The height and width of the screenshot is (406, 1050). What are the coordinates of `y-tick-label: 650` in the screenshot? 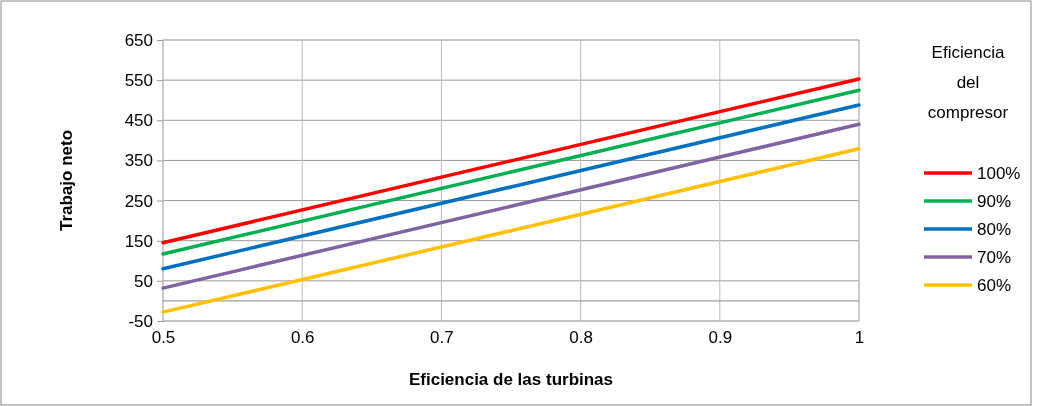 It's located at (138, 40).